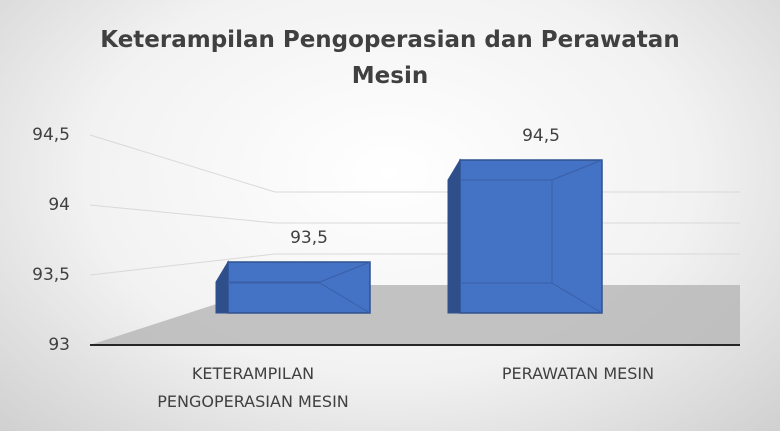  What do you see at coordinates (59, 205) in the screenshot?
I see `y-tick-label: 94` at bounding box center [59, 205].